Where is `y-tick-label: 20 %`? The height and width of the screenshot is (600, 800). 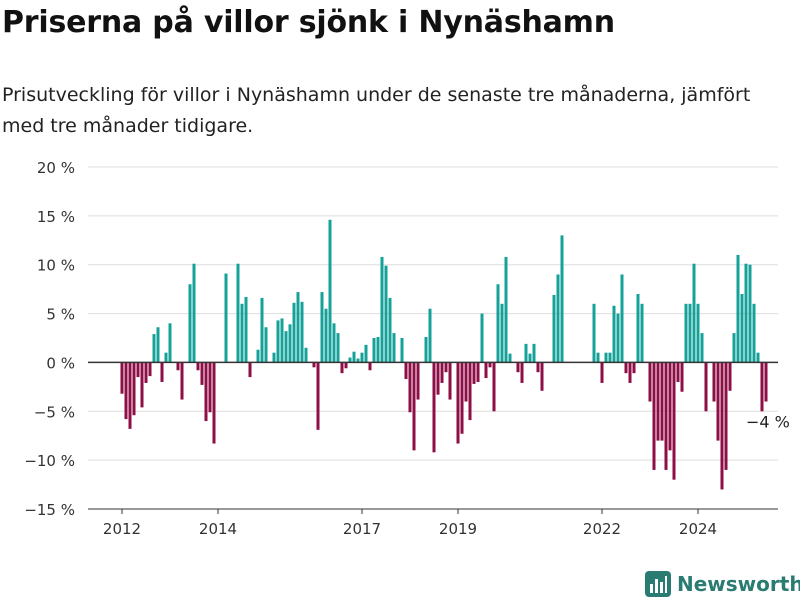
y-tick-label: 20 % is located at coordinates (56, 168).